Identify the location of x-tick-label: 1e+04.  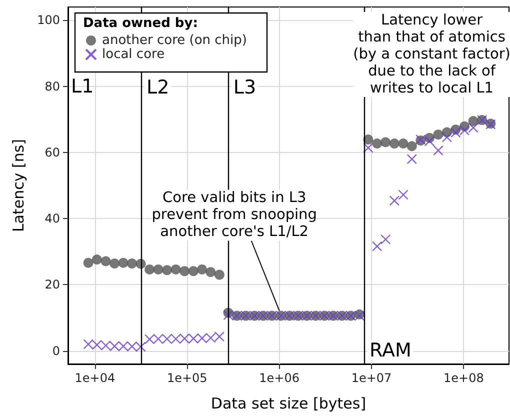
(95, 378).